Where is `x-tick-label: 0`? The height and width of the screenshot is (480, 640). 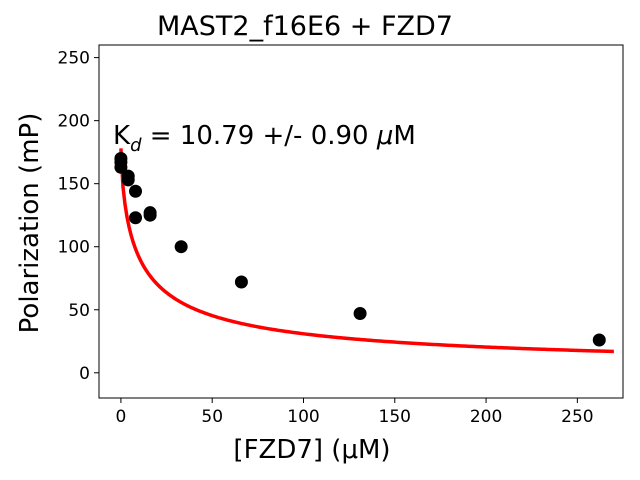 x-tick-label: 0 is located at coordinates (120, 417).